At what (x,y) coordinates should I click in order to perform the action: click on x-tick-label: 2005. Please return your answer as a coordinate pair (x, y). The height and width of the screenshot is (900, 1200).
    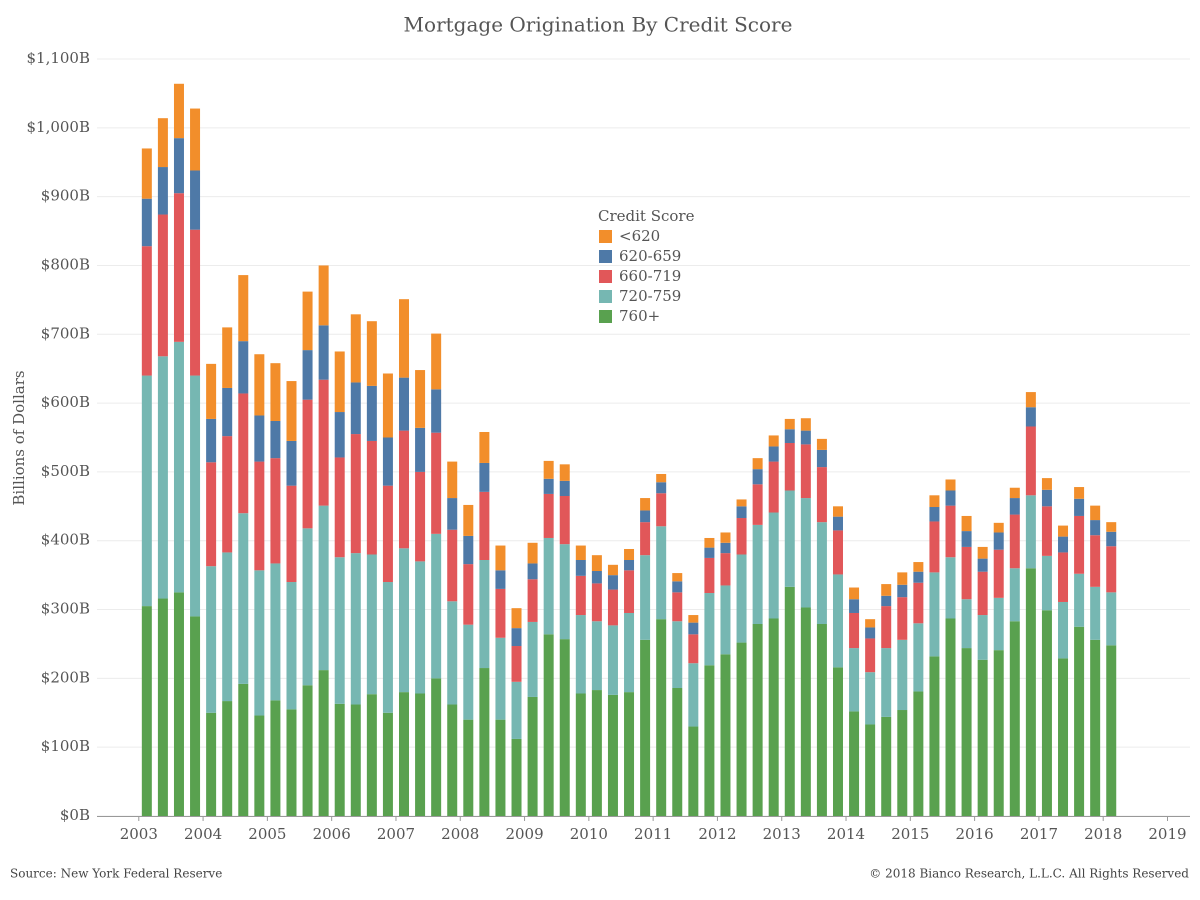
    Looking at the image, I should click on (267, 834).